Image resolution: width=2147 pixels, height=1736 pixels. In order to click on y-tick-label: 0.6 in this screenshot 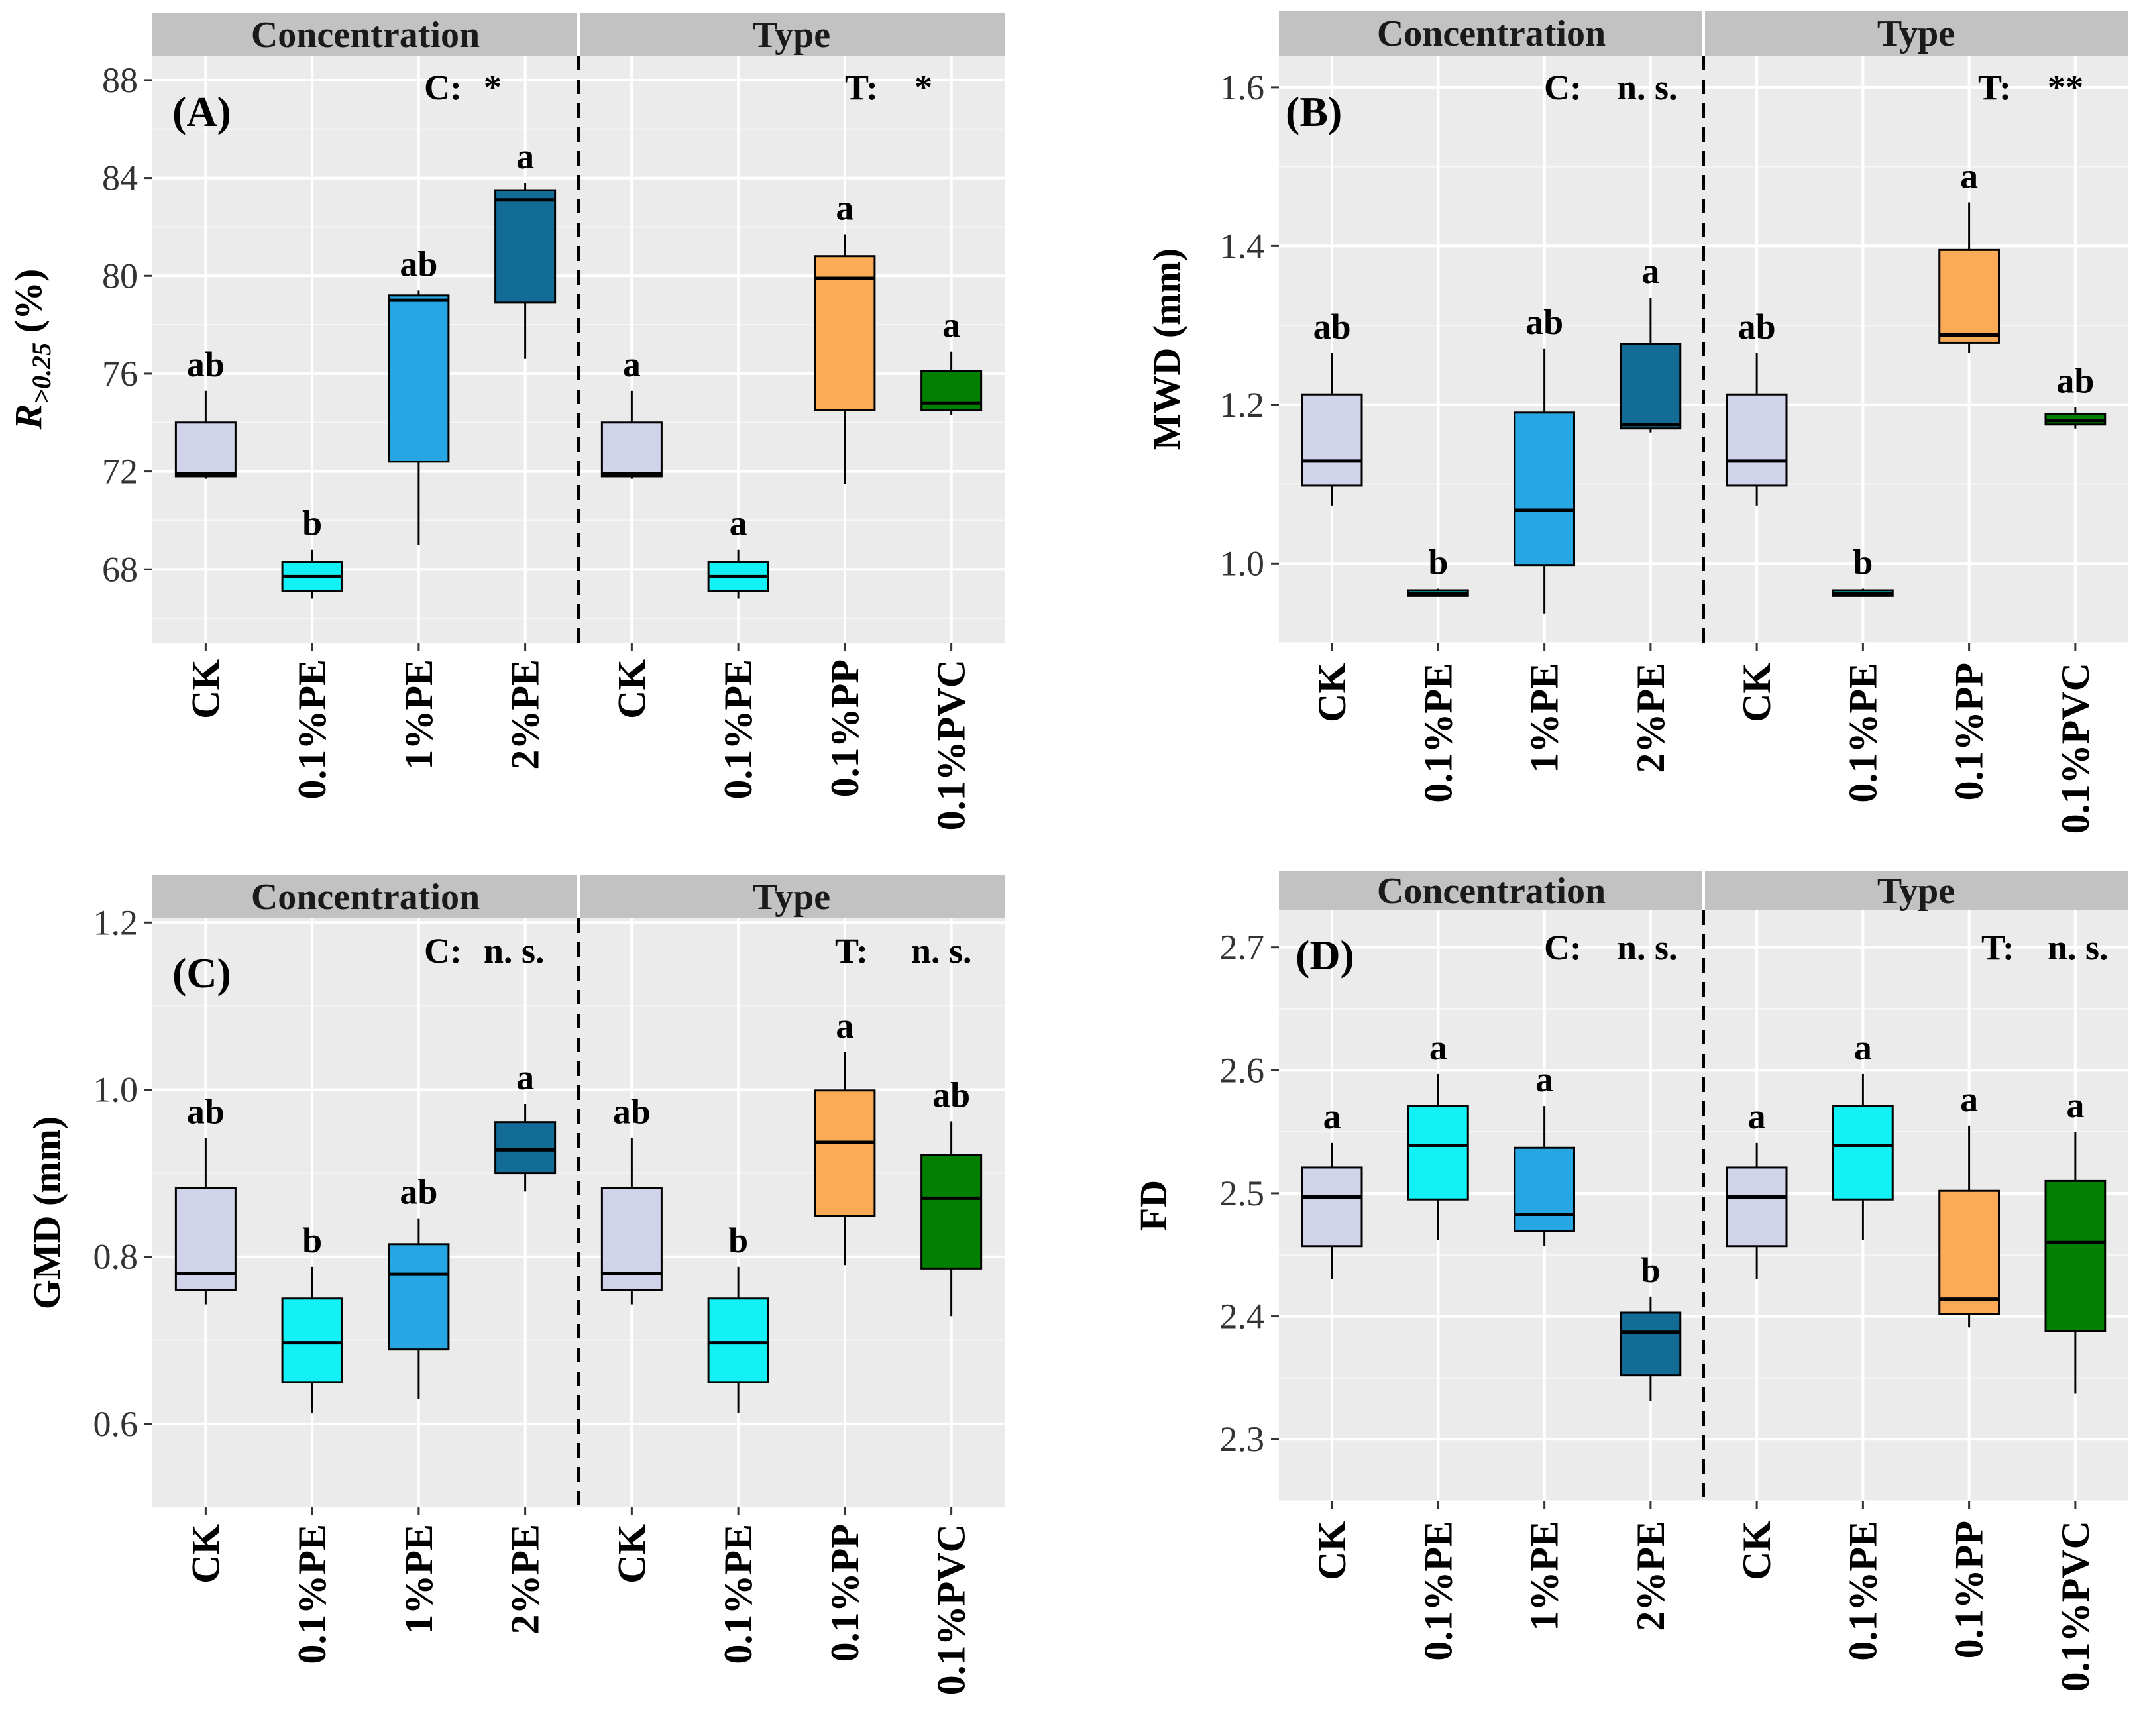, I will do `click(115, 1424)`.